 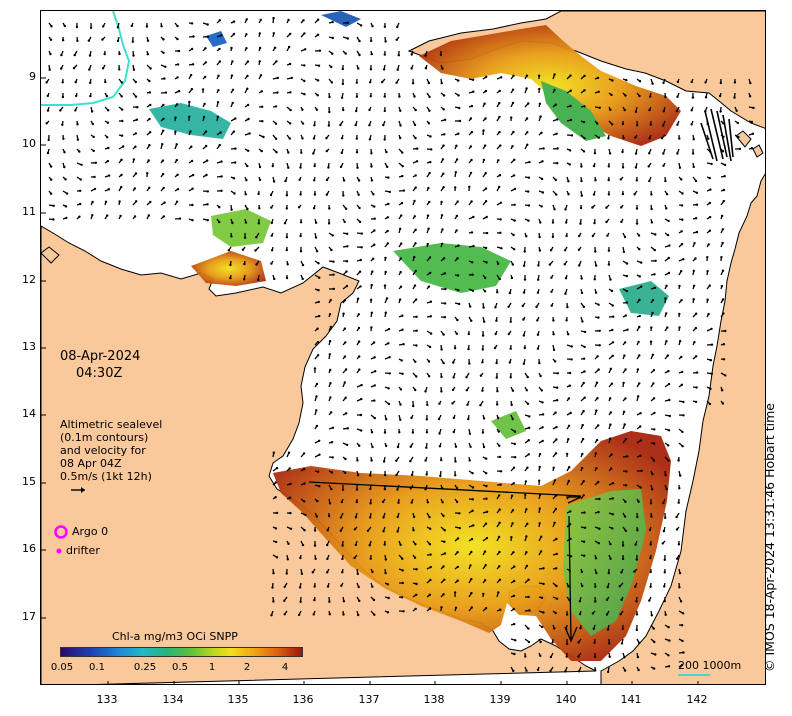 I want to click on chl-teal-patch, so click(x=644, y=298).